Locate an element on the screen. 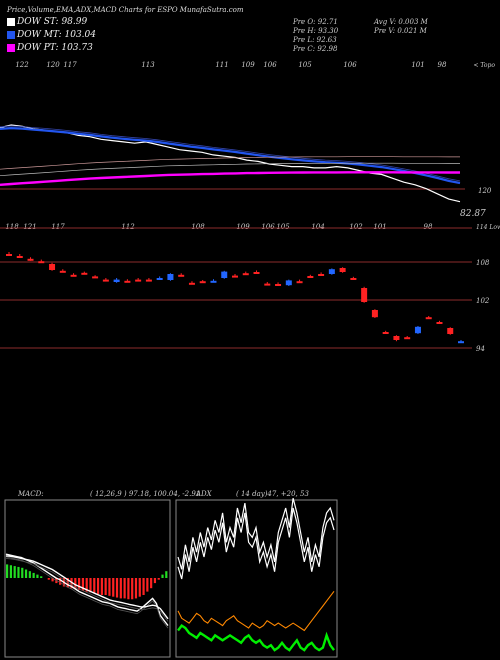 This screenshot has height=660, width=500. right-top-label: < Topo is located at coordinates (484, 65).